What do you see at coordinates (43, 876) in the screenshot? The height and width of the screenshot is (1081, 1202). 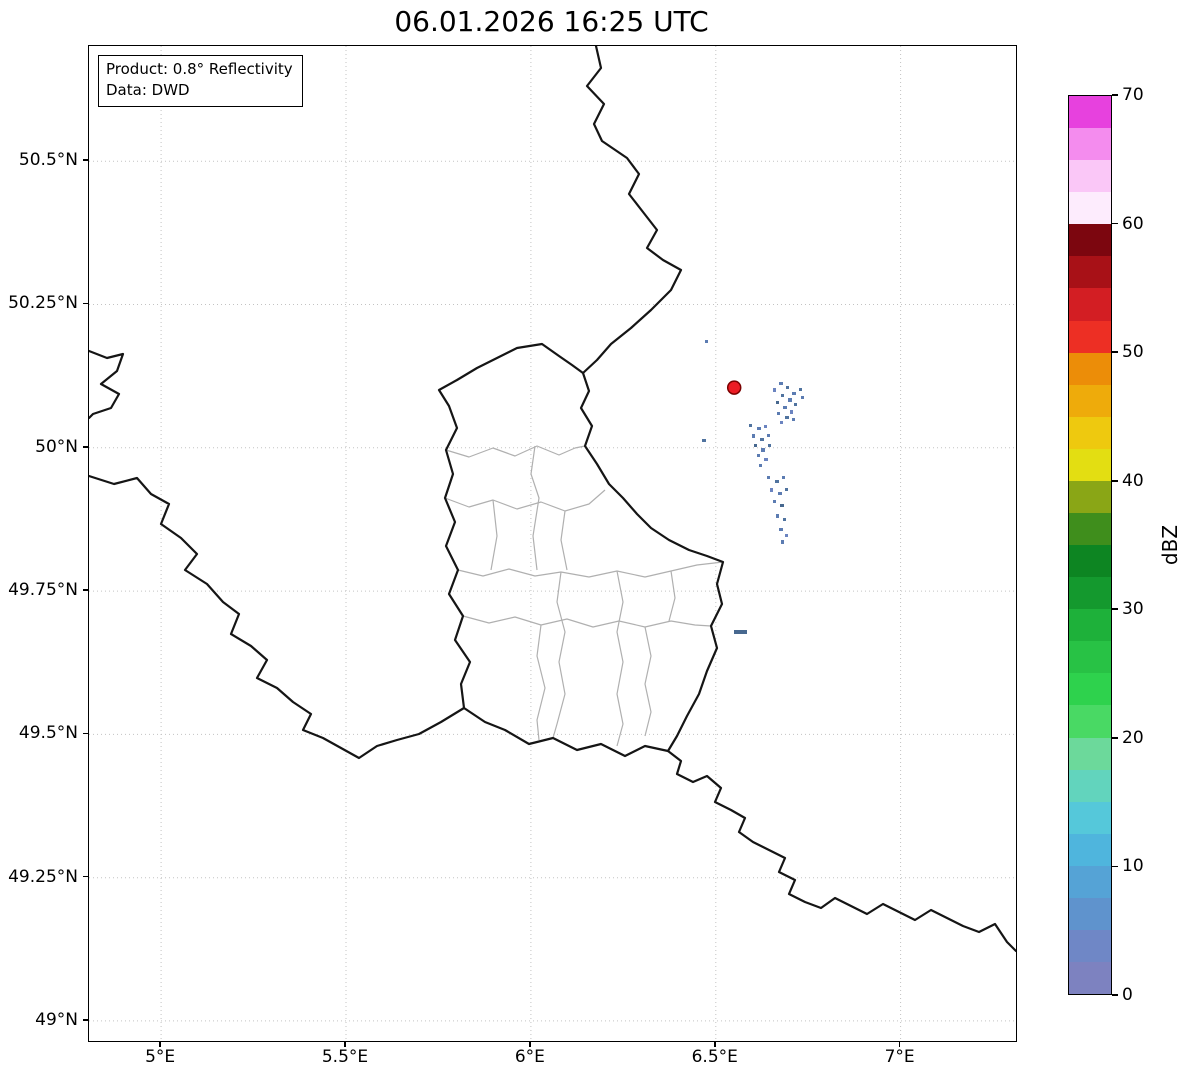 I see `lat-tick-label: 49.25°N` at bounding box center [43, 876].